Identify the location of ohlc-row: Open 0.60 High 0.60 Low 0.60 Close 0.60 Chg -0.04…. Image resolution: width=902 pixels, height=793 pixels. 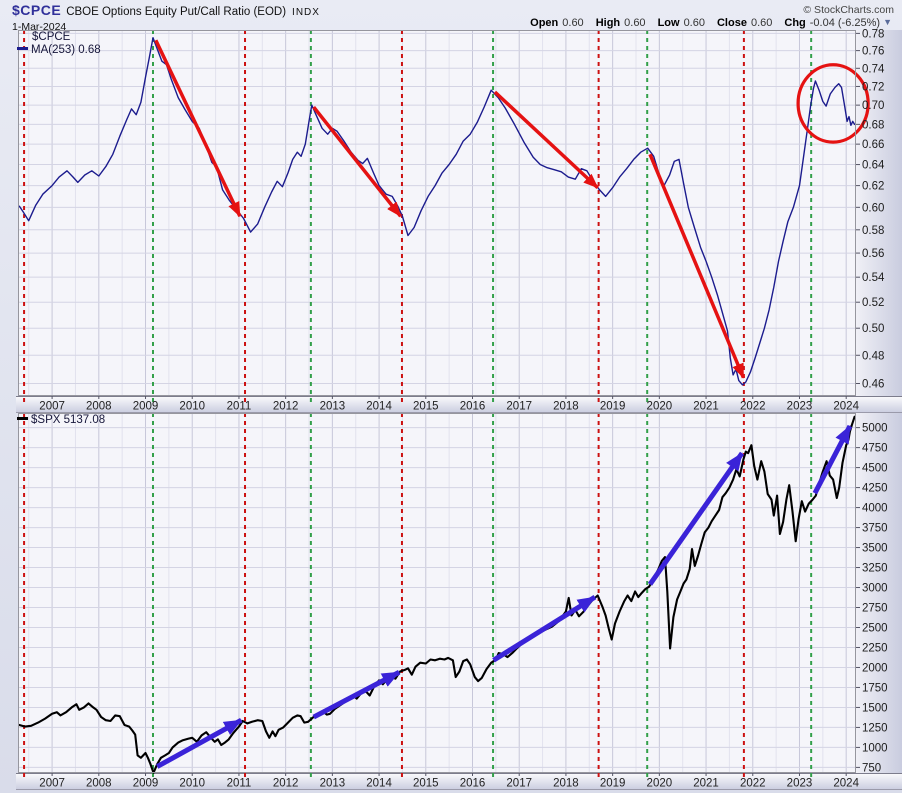
(711, 23).